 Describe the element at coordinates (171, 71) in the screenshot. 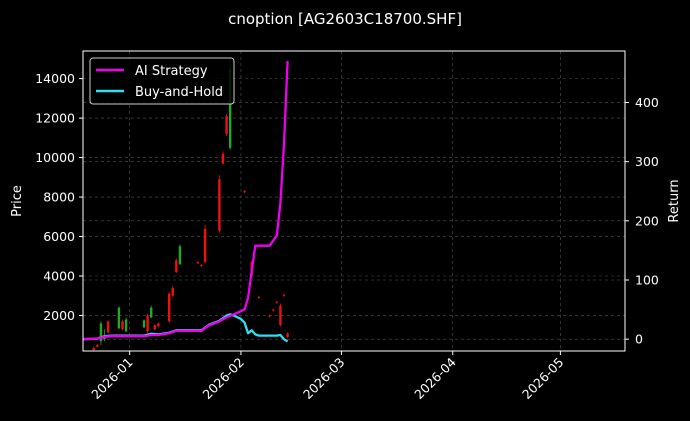

I see `legend-label-ai-strategy: AI Strategy` at that location.